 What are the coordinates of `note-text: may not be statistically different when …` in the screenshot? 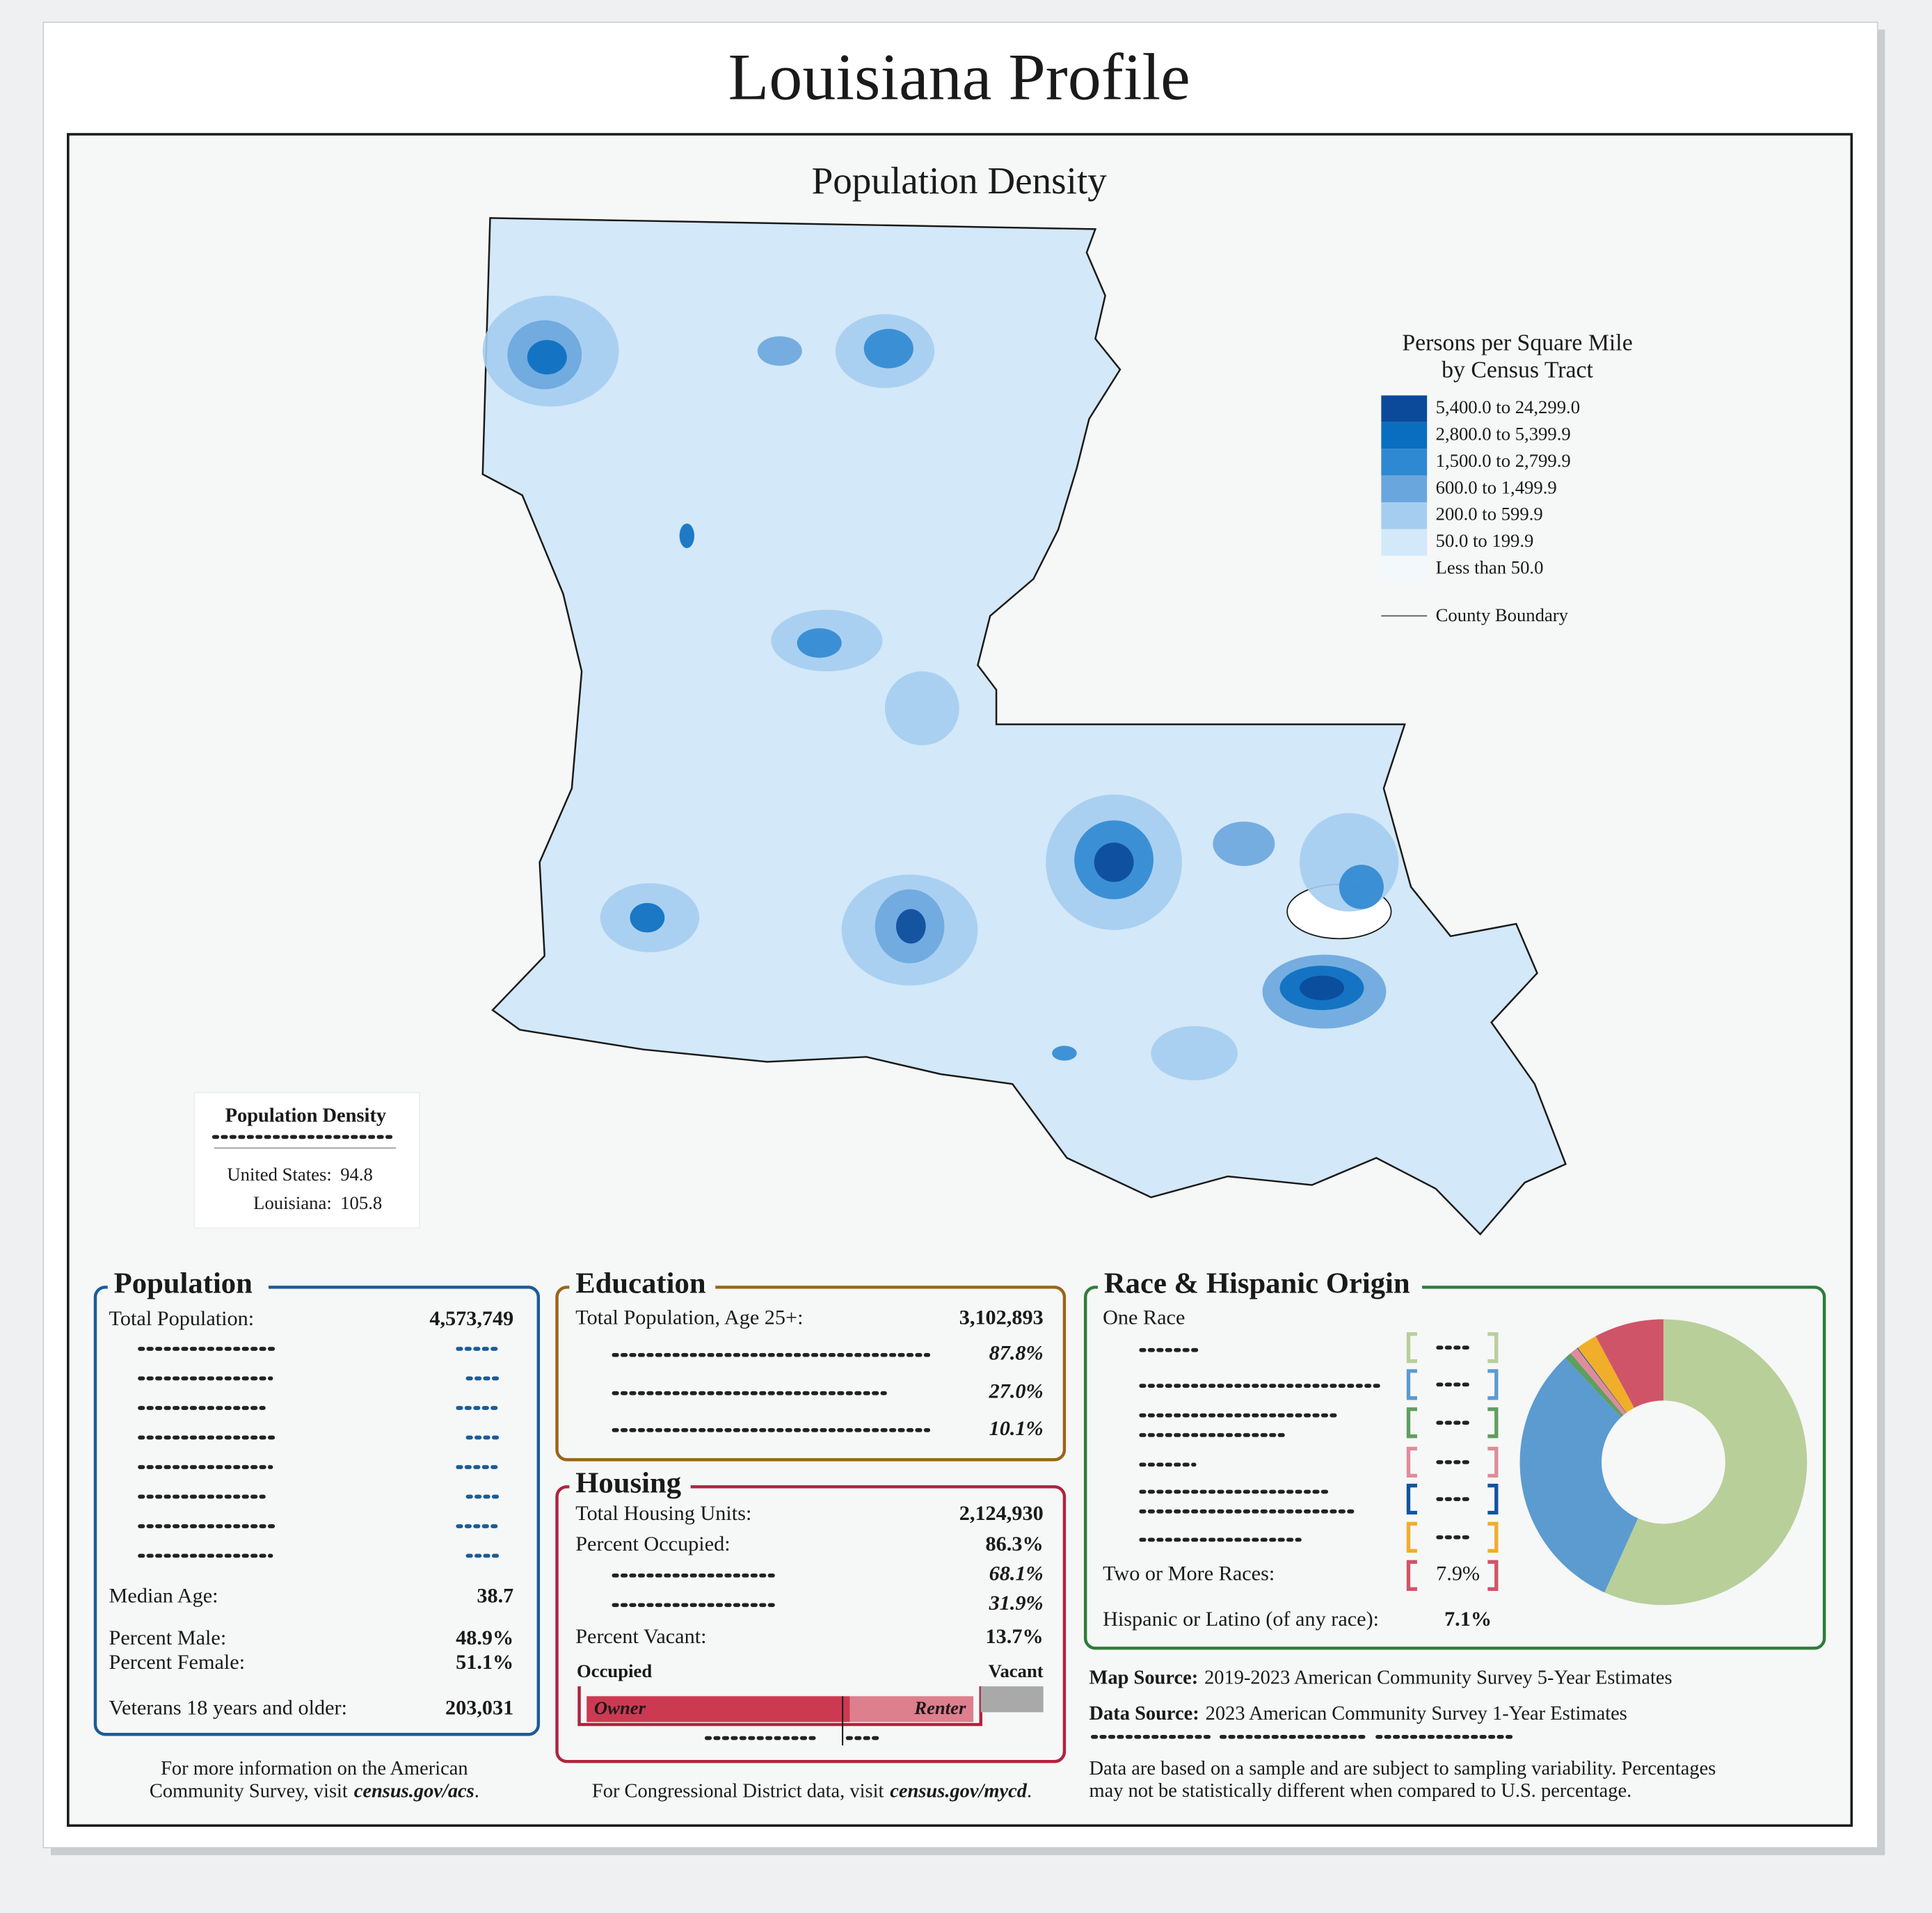 It's located at (1360, 1791).